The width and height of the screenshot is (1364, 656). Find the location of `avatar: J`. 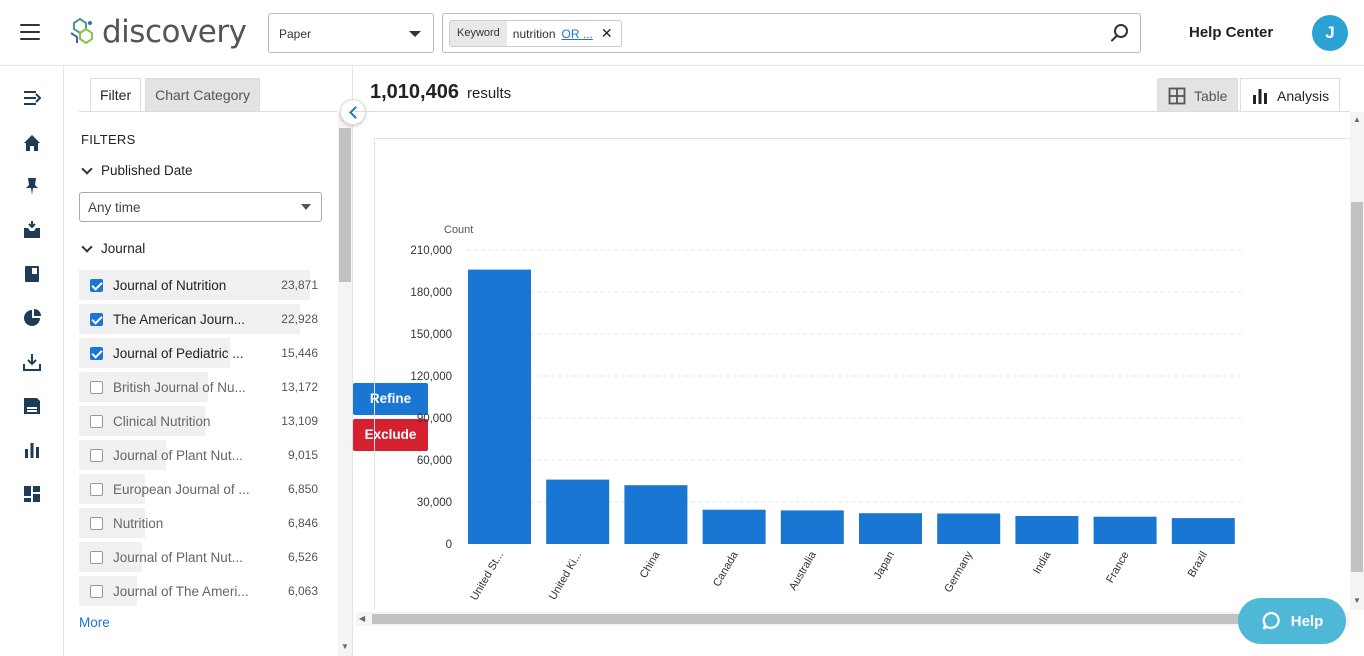

avatar: J is located at coordinates (1330, 33).